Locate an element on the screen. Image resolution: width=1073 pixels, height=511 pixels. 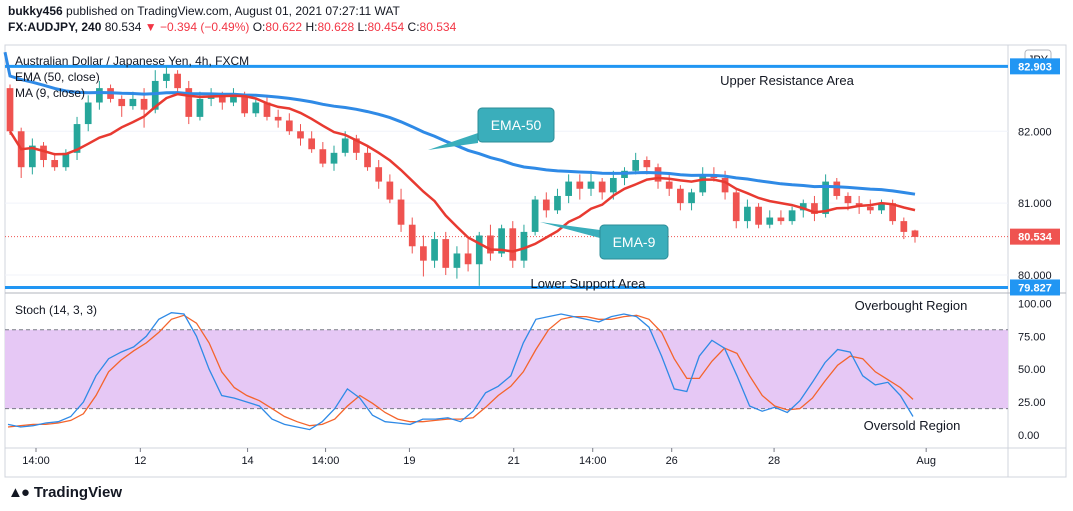
ema-legend: EMA (50, close) is located at coordinates (57, 77).